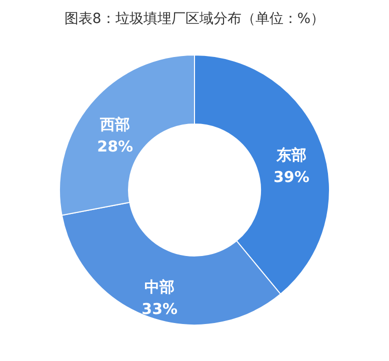 This screenshot has width=389, height=361. What do you see at coordinates (159, 287) in the screenshot?
I see `slice-label: 中部` at bounding box center [159, 287].